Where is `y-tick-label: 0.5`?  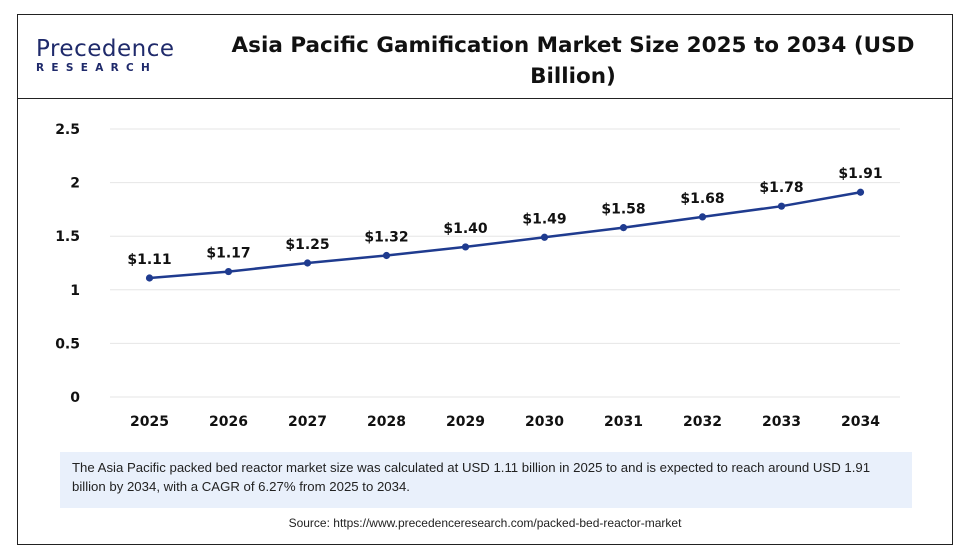 y-tick-label: 0.5 is located at coordinates (67, 344).